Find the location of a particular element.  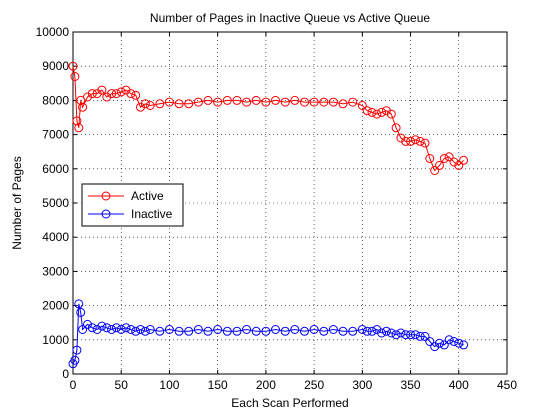

x-tick-label: 200 is located at coordinates (266, 385).